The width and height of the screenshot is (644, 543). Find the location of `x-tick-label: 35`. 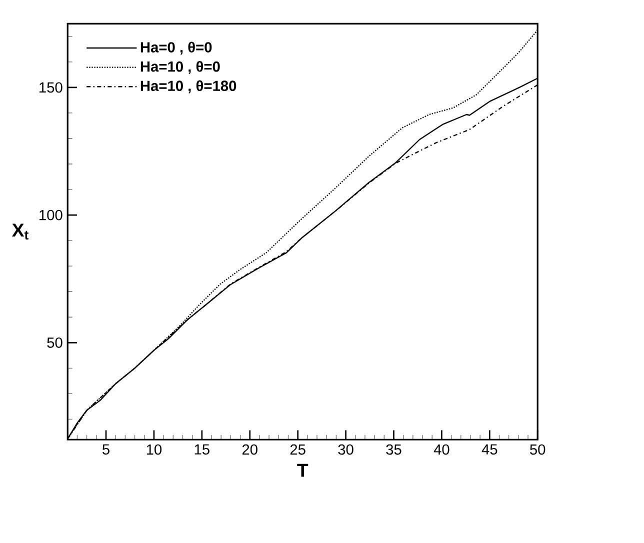

x-tick-label: 35 is located at coordinates (394, 449).